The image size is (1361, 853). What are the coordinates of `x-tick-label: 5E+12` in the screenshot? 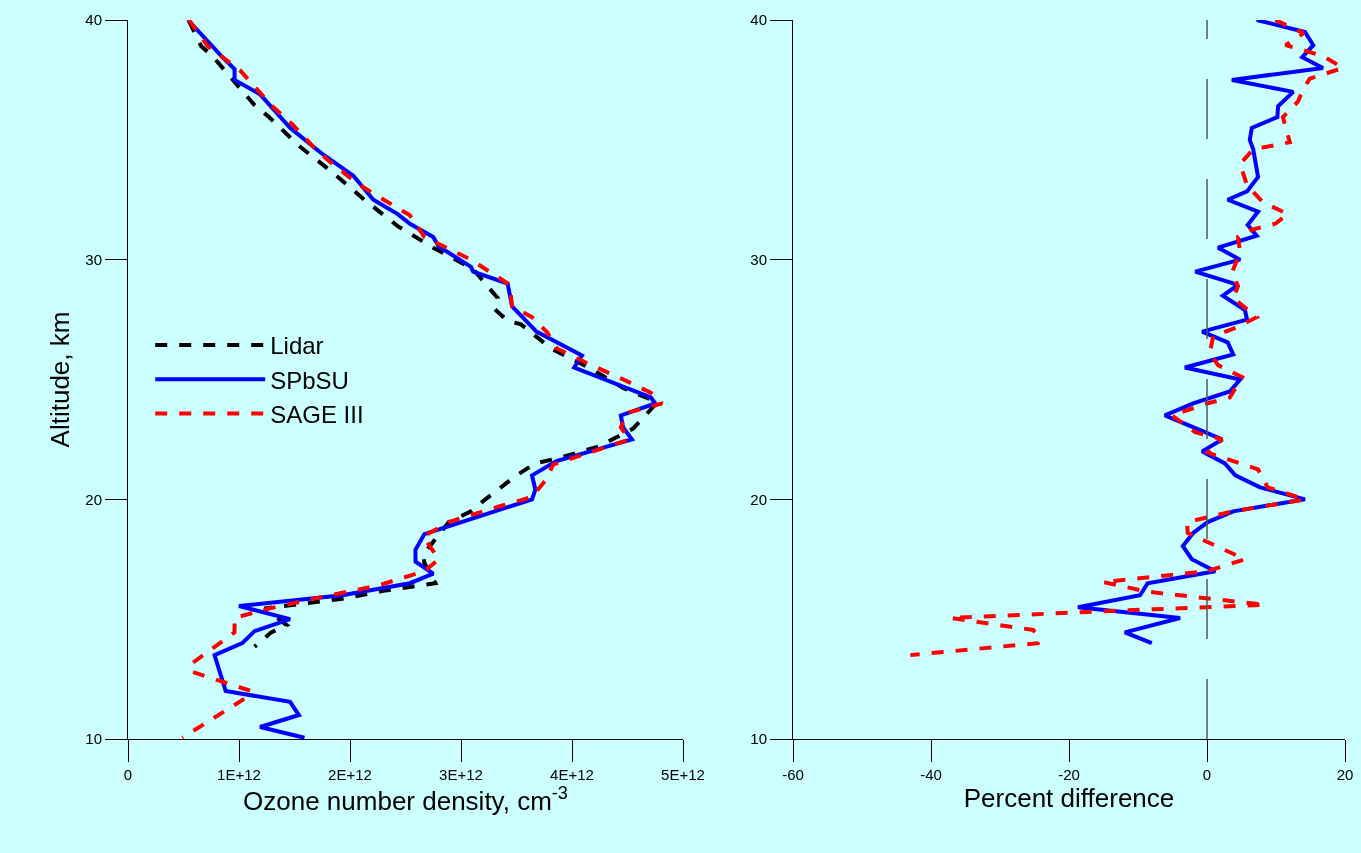 It's located at (683, 774).